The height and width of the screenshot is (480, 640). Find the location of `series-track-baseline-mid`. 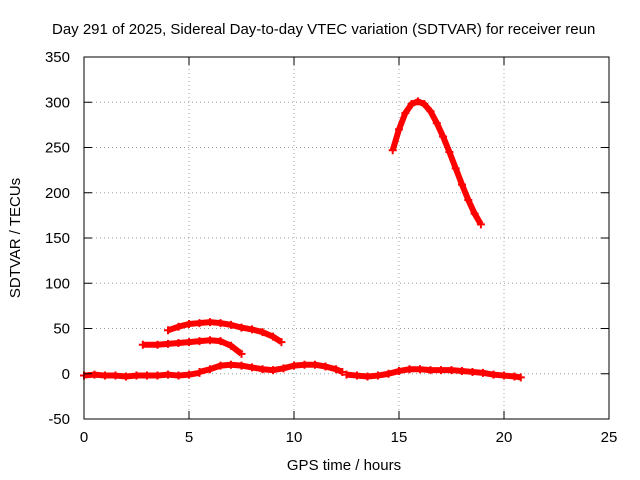

series-track-baseline-mid is located at coordinates (271, 368).